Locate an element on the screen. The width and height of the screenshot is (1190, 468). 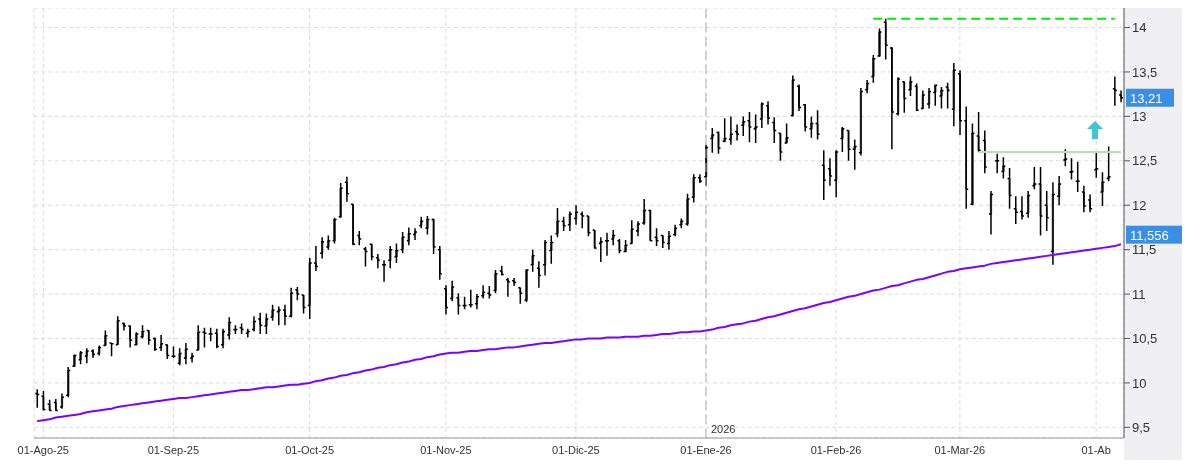
x-tick-label: 01-Oct-25 is located at coordinates (310, 449).